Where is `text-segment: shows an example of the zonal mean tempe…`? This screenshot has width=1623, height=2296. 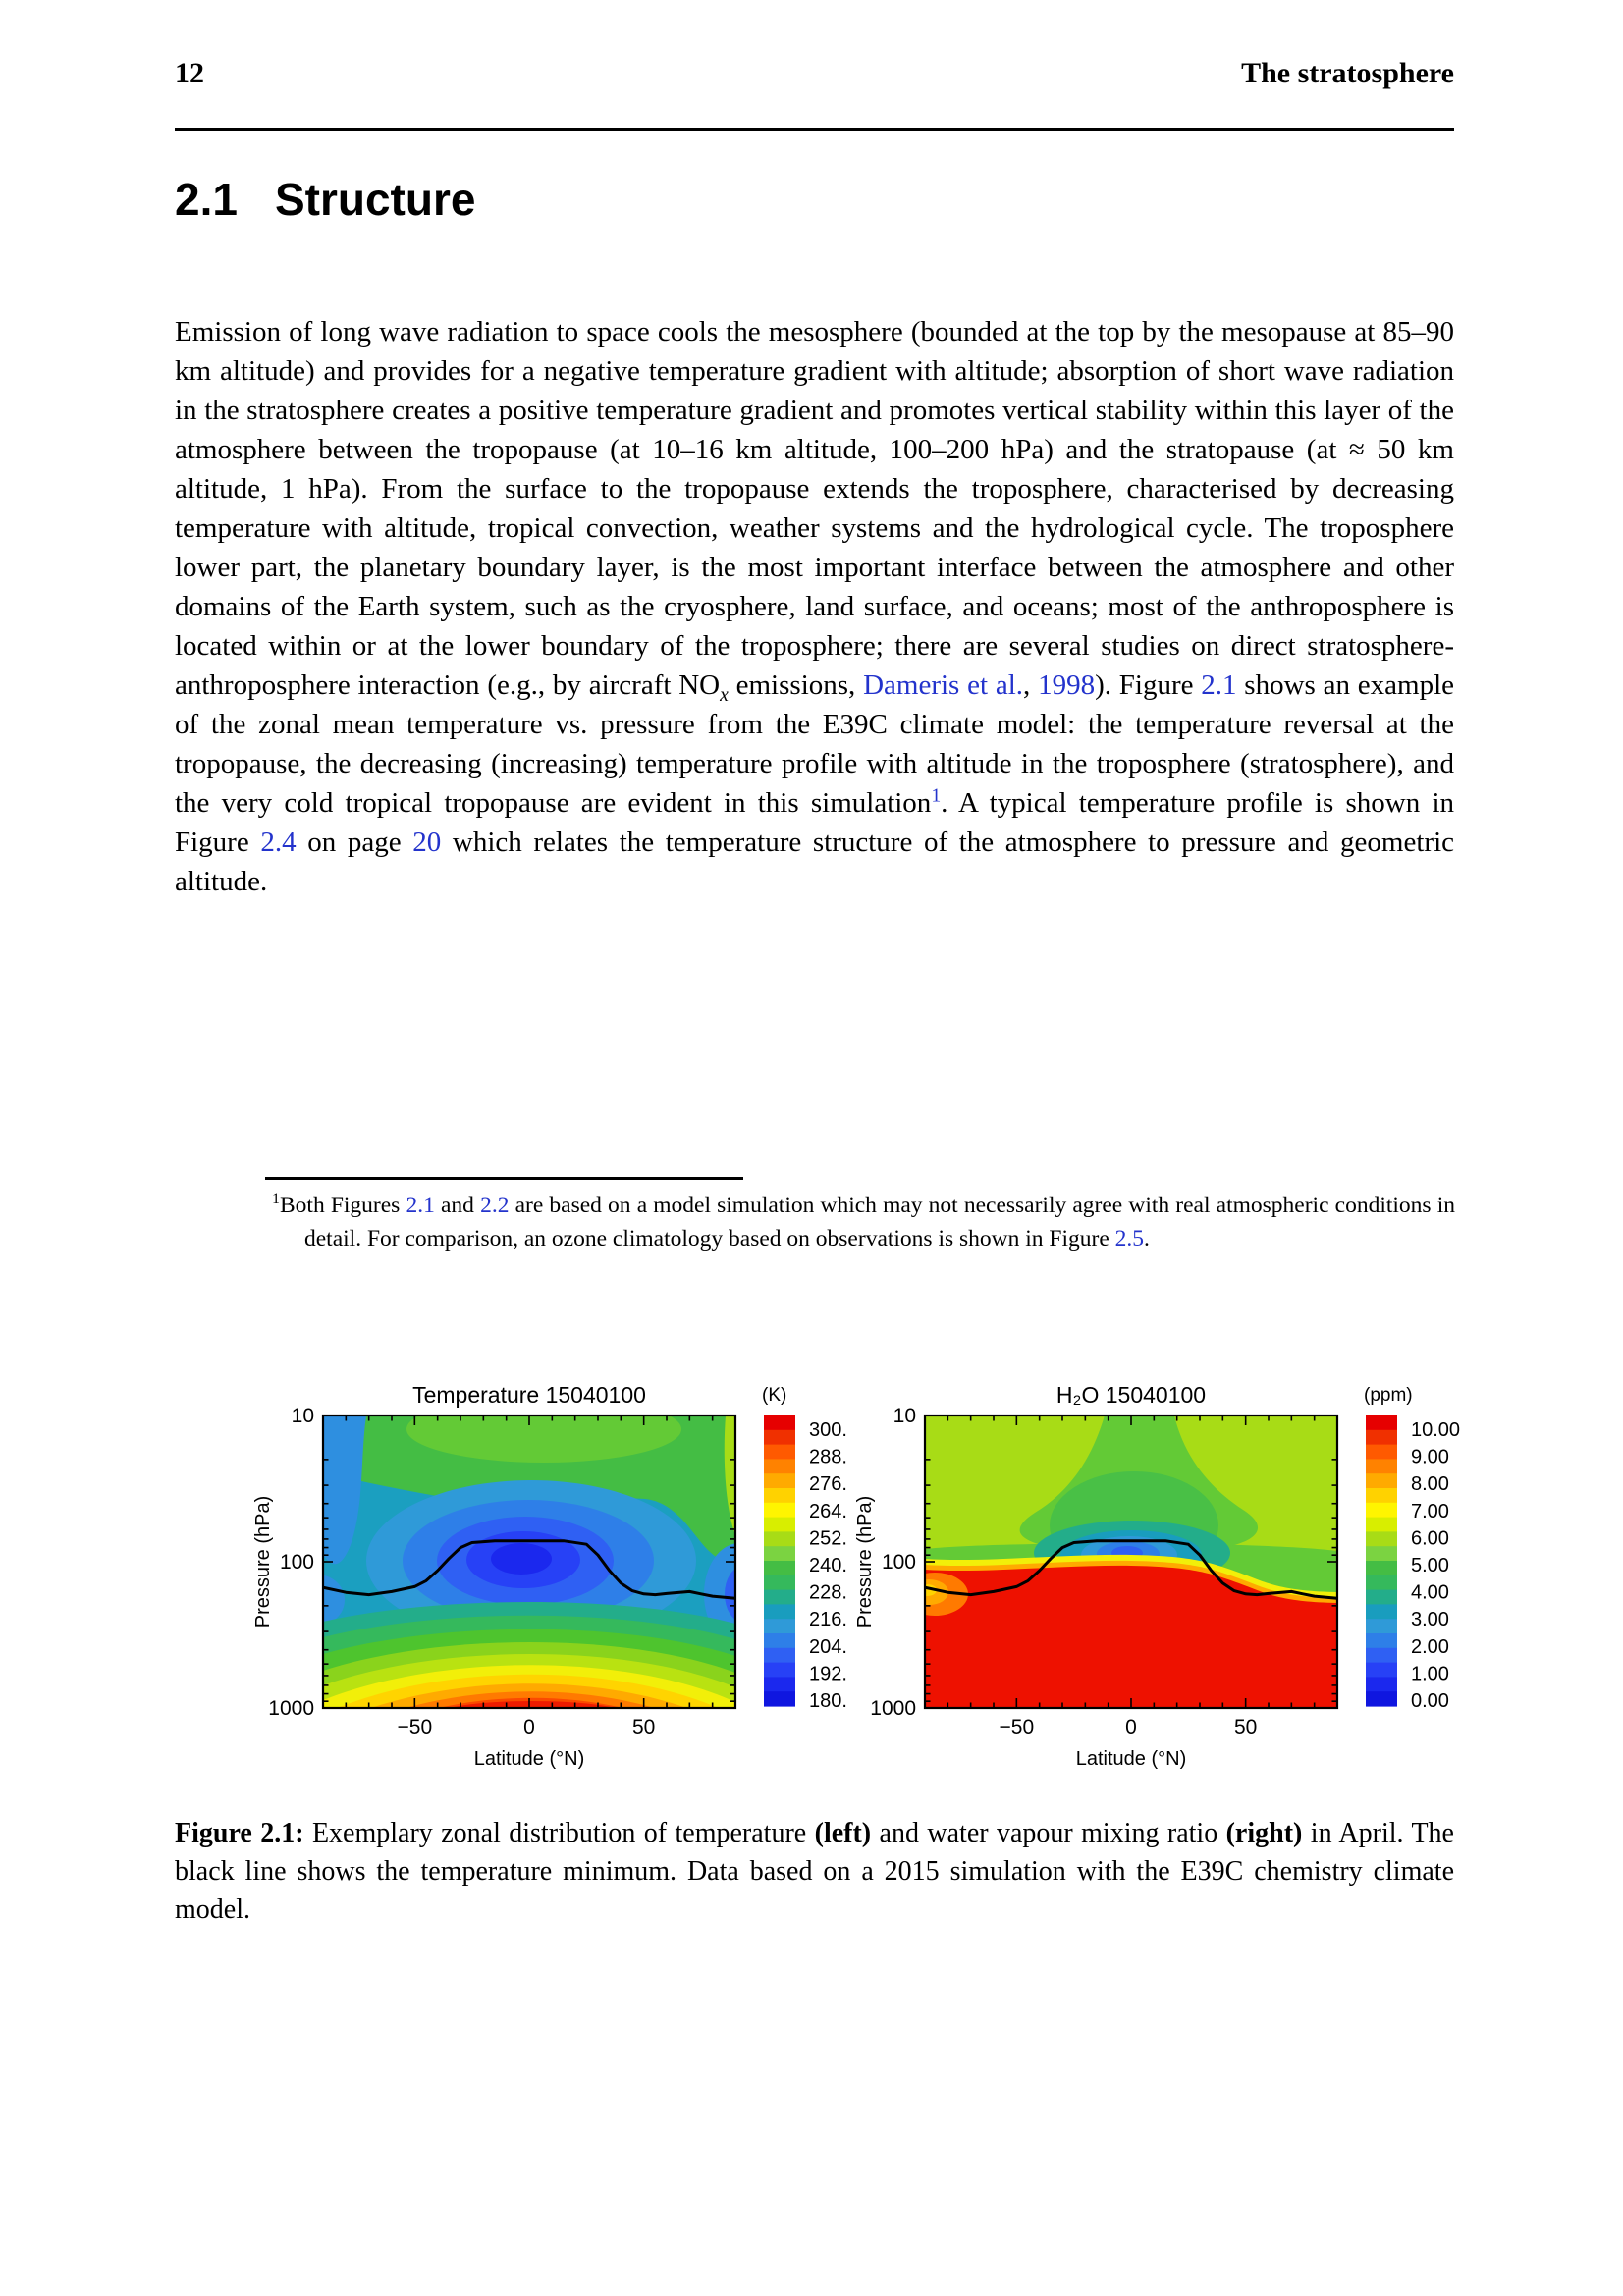 text-segment: shows an example of the zonal mean tempe… is located at coordinates (814, 744).